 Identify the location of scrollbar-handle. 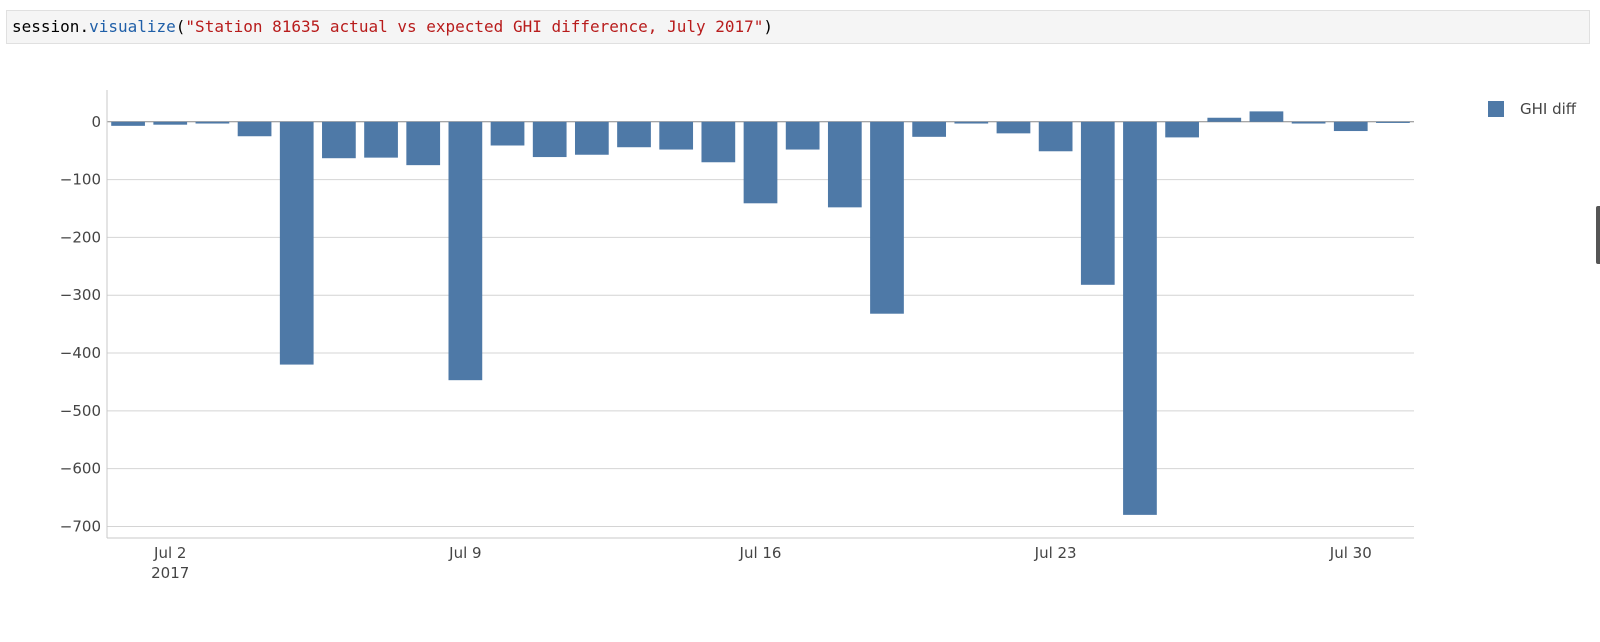
(1598, 235).